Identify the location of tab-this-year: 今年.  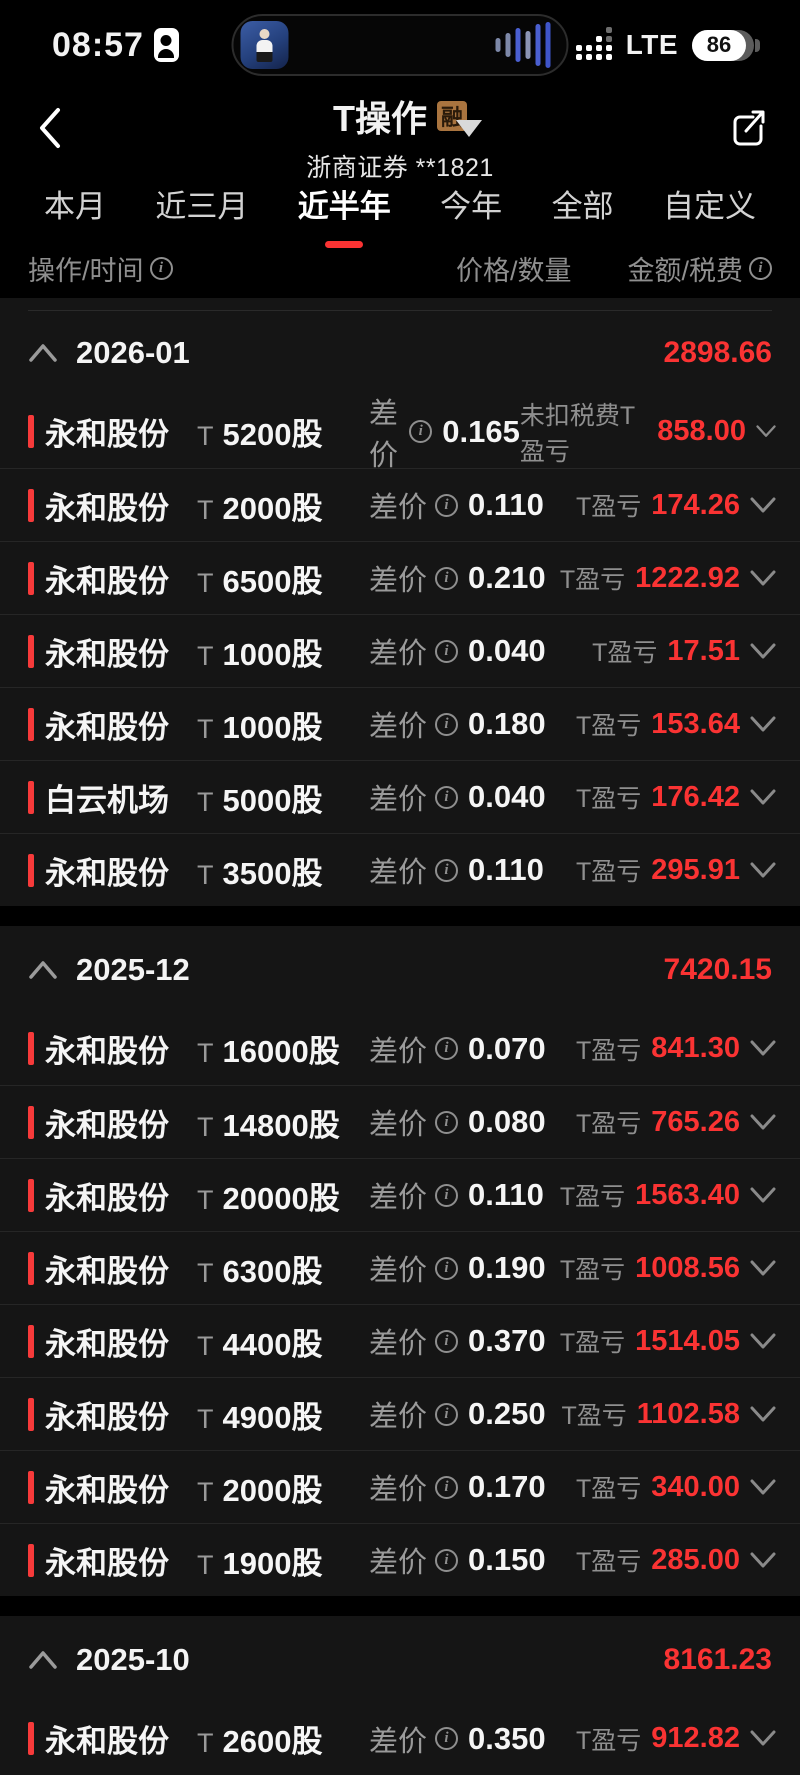
(471, 206).